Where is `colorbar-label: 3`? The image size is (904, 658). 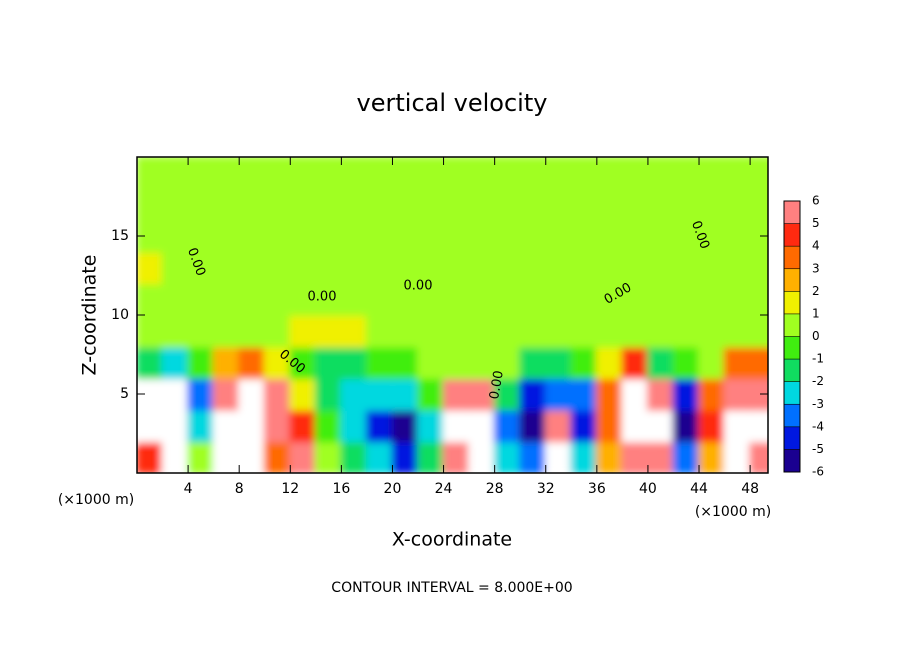 colorbar-label: 3 is located at coordinates (816, 268).